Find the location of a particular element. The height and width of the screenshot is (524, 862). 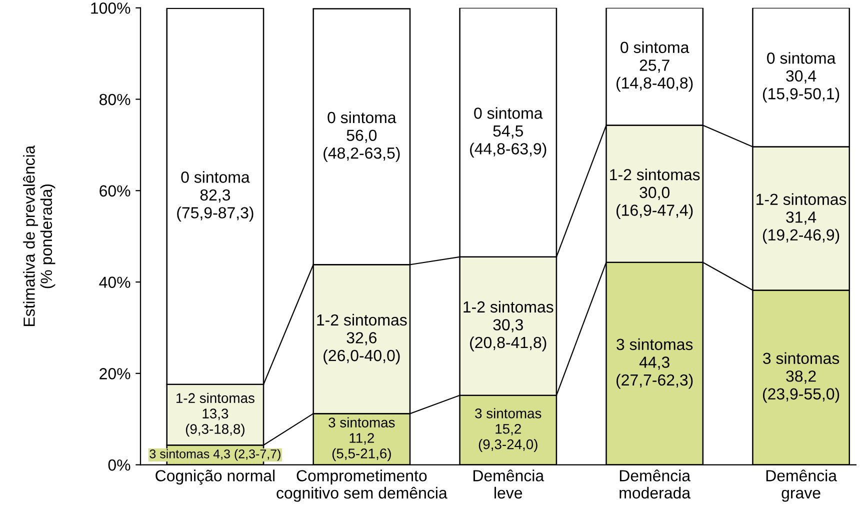

y-tick-label: 0% is located at coordinates (119, 465).